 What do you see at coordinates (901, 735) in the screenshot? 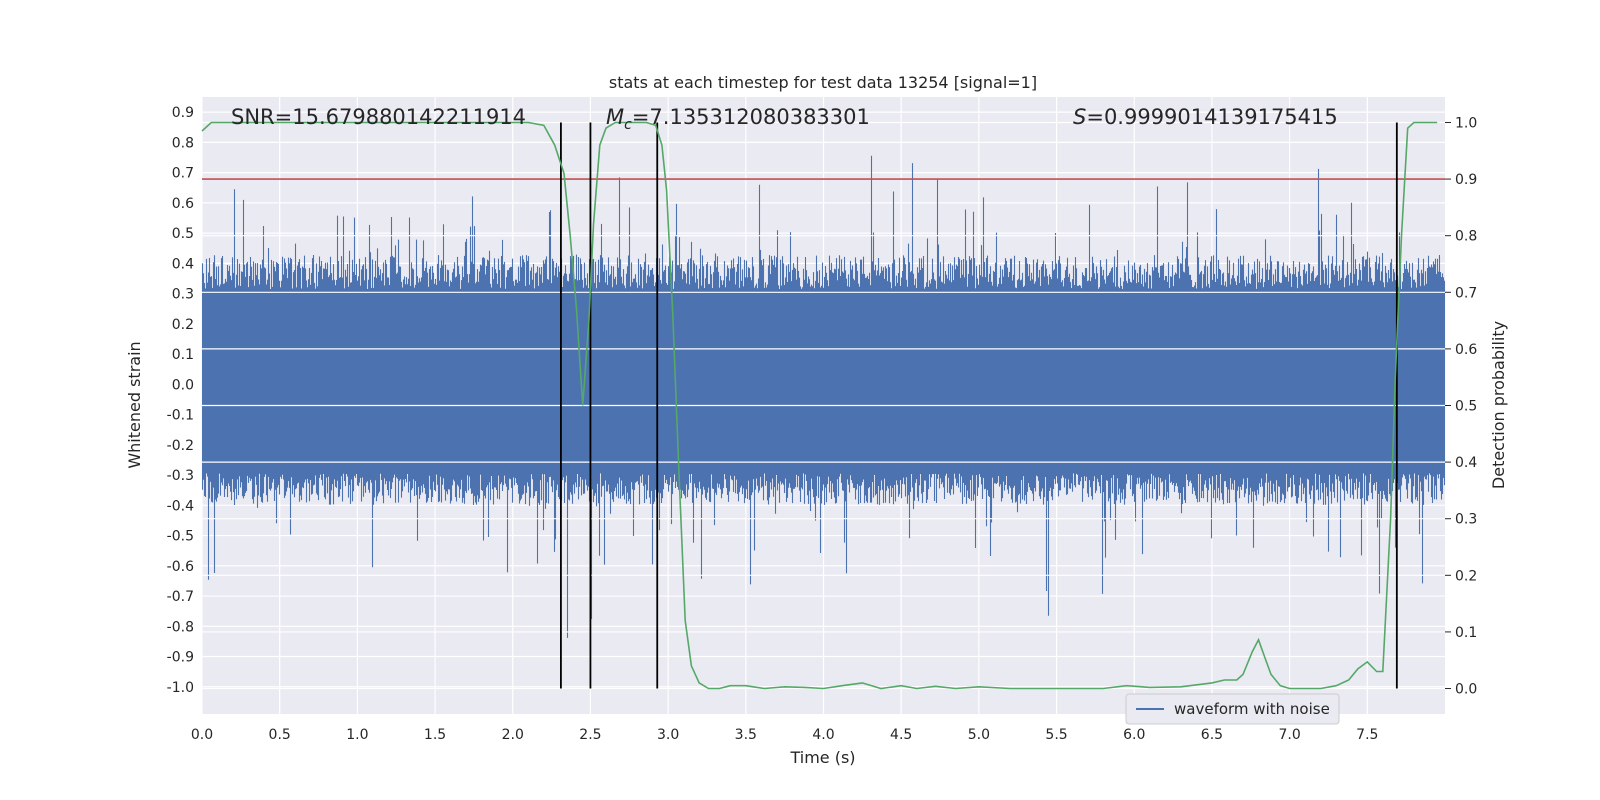
I see `x-tick-label: 4.5` at bounding box center [901, 735].